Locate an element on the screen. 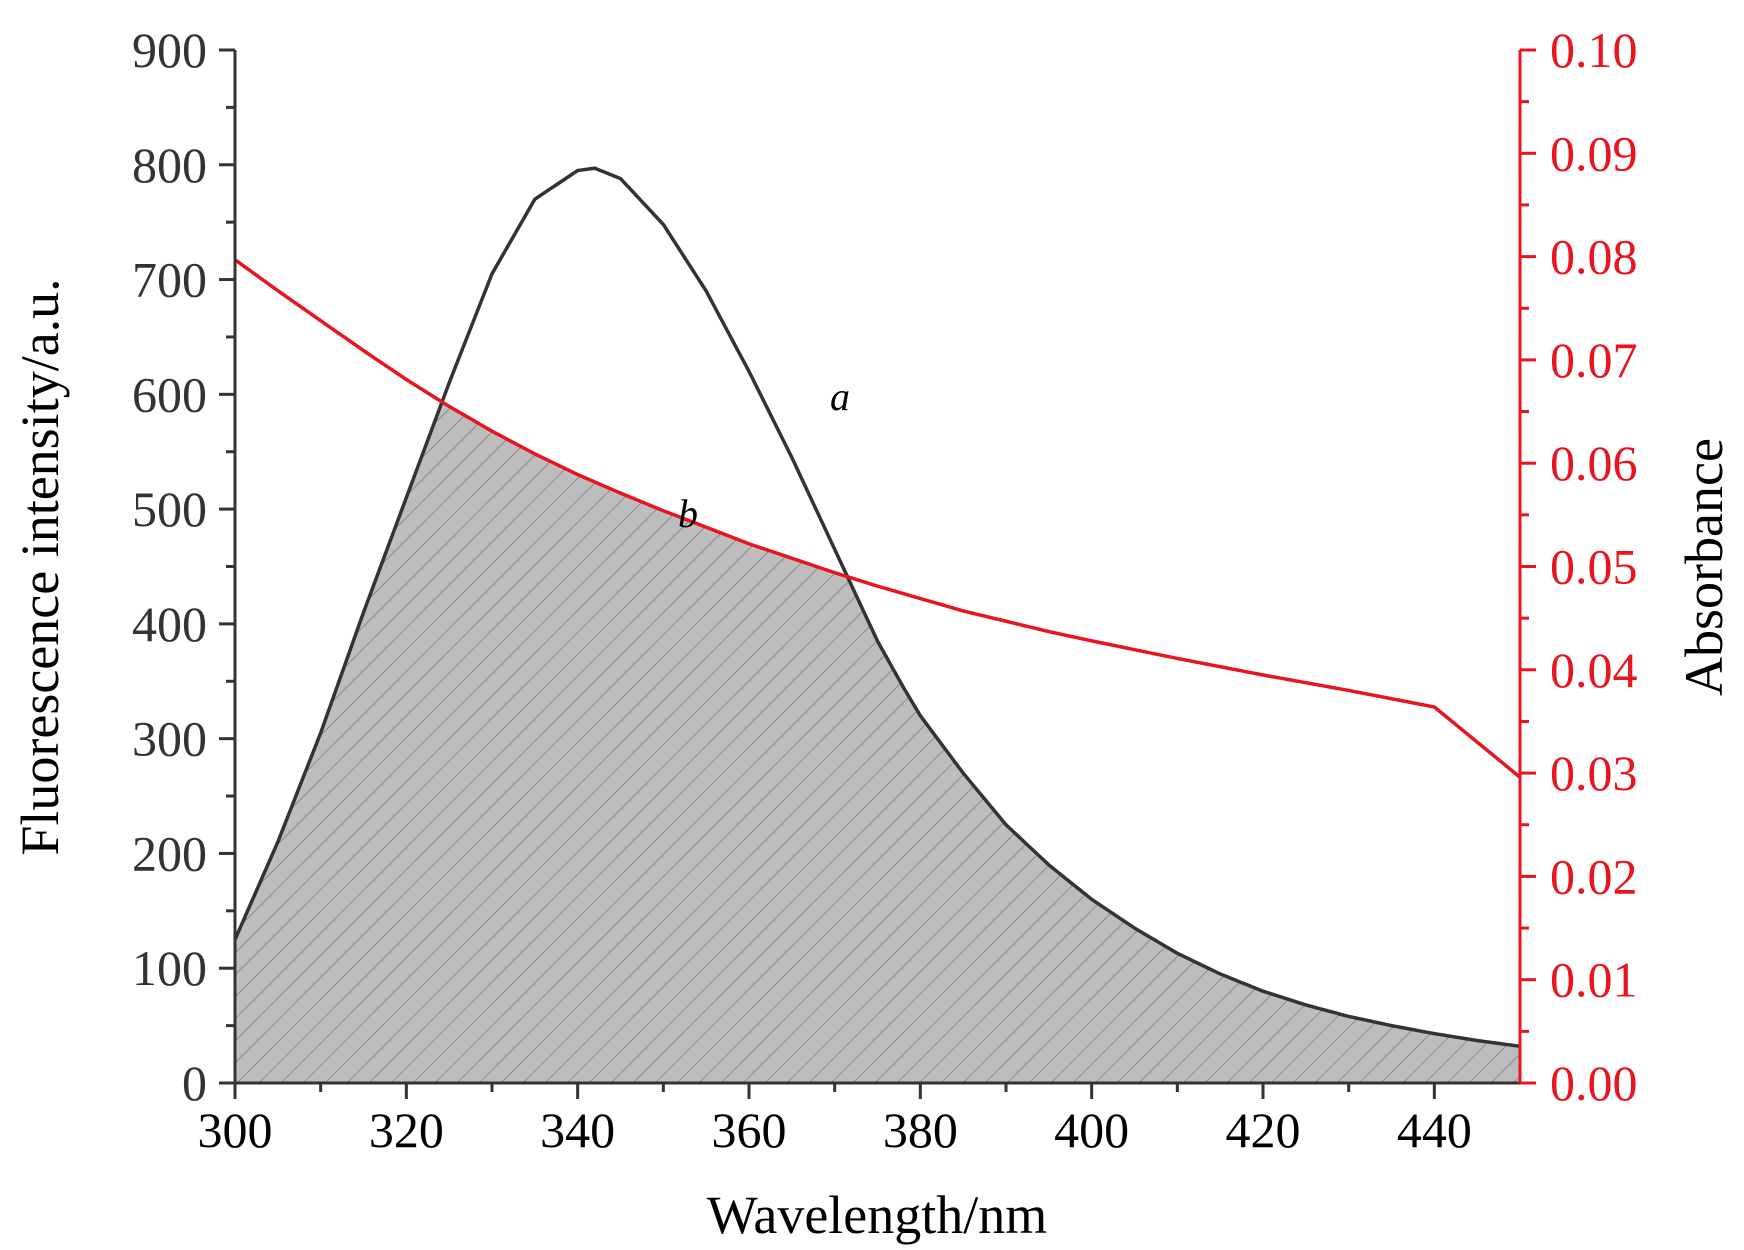  x-tick-label: 380 is located at coordinates (920, 1130).